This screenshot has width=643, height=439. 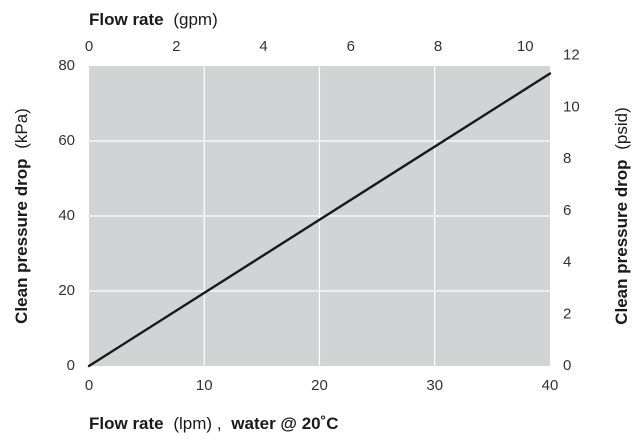 I want to click on left-axis-title-label: Clean pressure drop, so click(x=21, y=241).